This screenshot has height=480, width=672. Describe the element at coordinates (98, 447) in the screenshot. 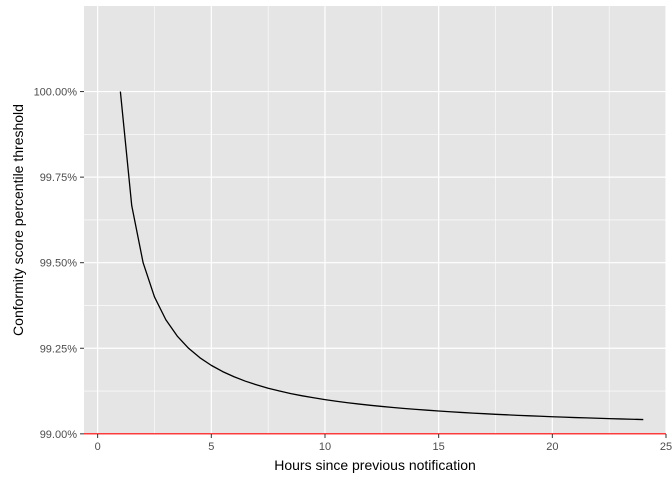

I see `x-tick-label: 0` at that location.